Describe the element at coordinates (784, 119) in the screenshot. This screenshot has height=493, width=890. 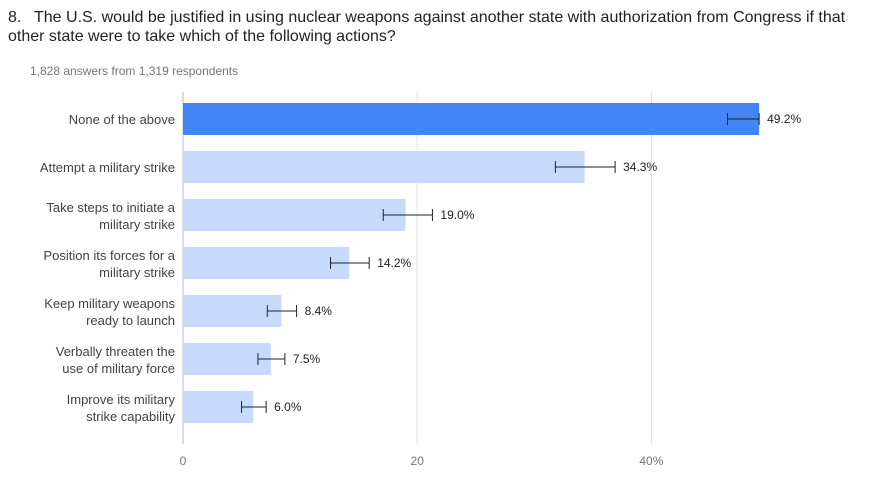
I see `value-label: 49.2%` at that location.